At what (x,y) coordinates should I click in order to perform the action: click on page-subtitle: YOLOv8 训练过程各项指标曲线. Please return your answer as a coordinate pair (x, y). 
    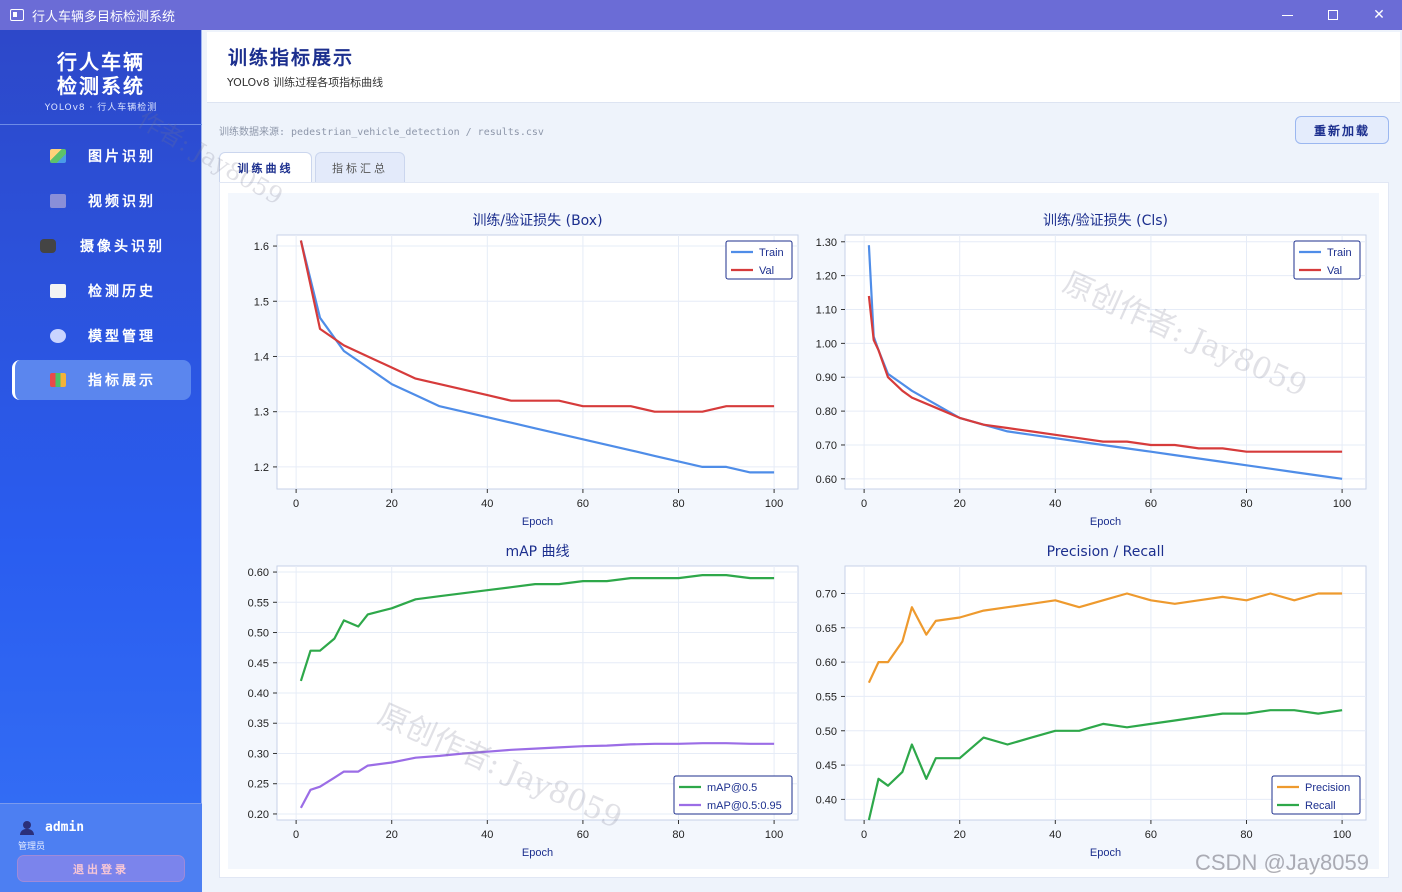
    Looking at the image, I should click on (305, 82).